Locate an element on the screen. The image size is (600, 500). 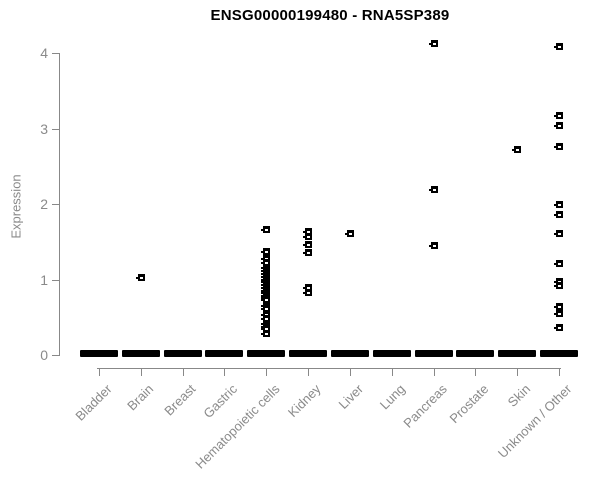
x-axis-category-label: Hematopoietic cells is located at coordinates (237, 426).